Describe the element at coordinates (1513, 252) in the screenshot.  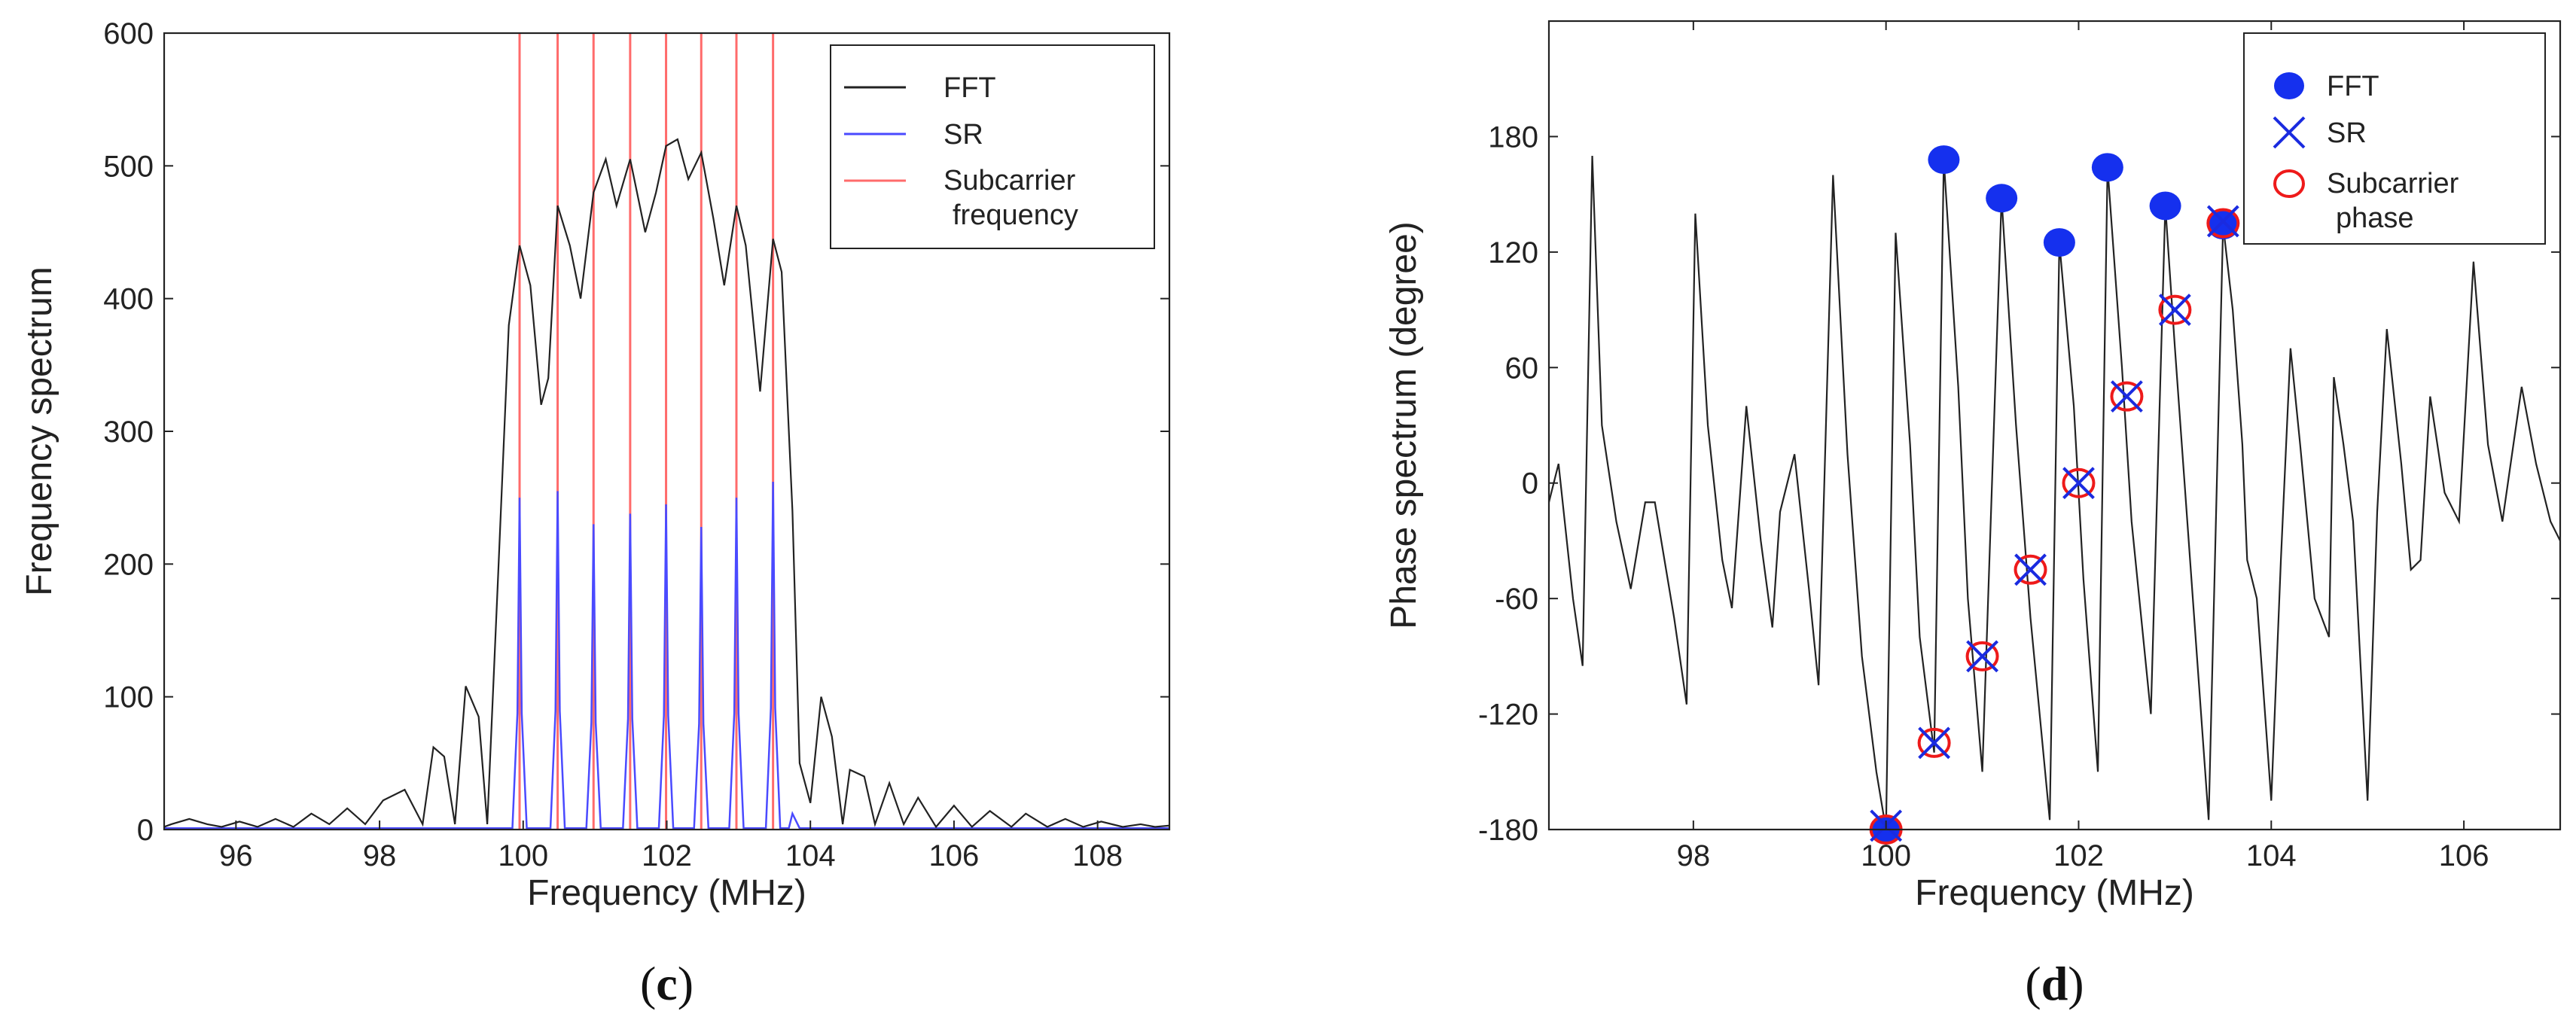
I see `y-tick-label: 120` at that location.